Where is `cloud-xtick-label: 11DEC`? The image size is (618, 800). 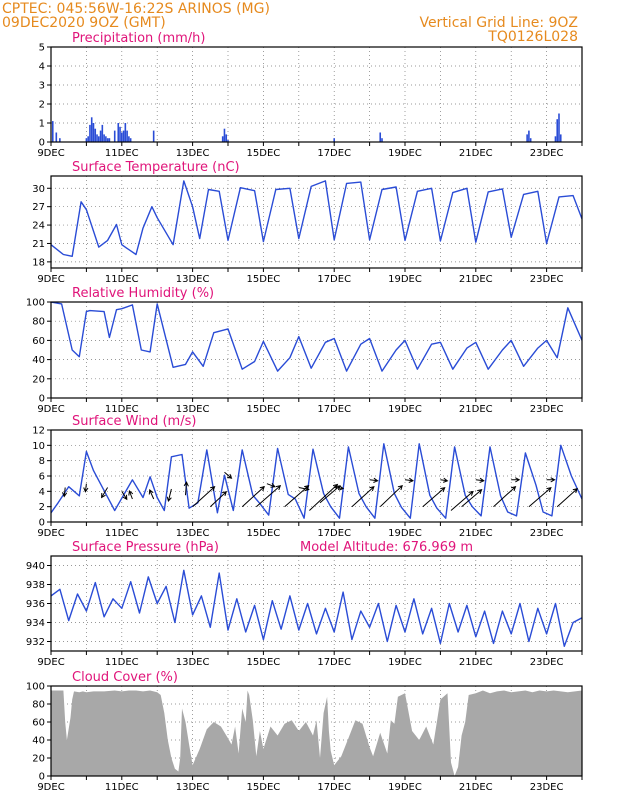 cloud-xtick-label: 11DEC is located at coordinates (122, 787).